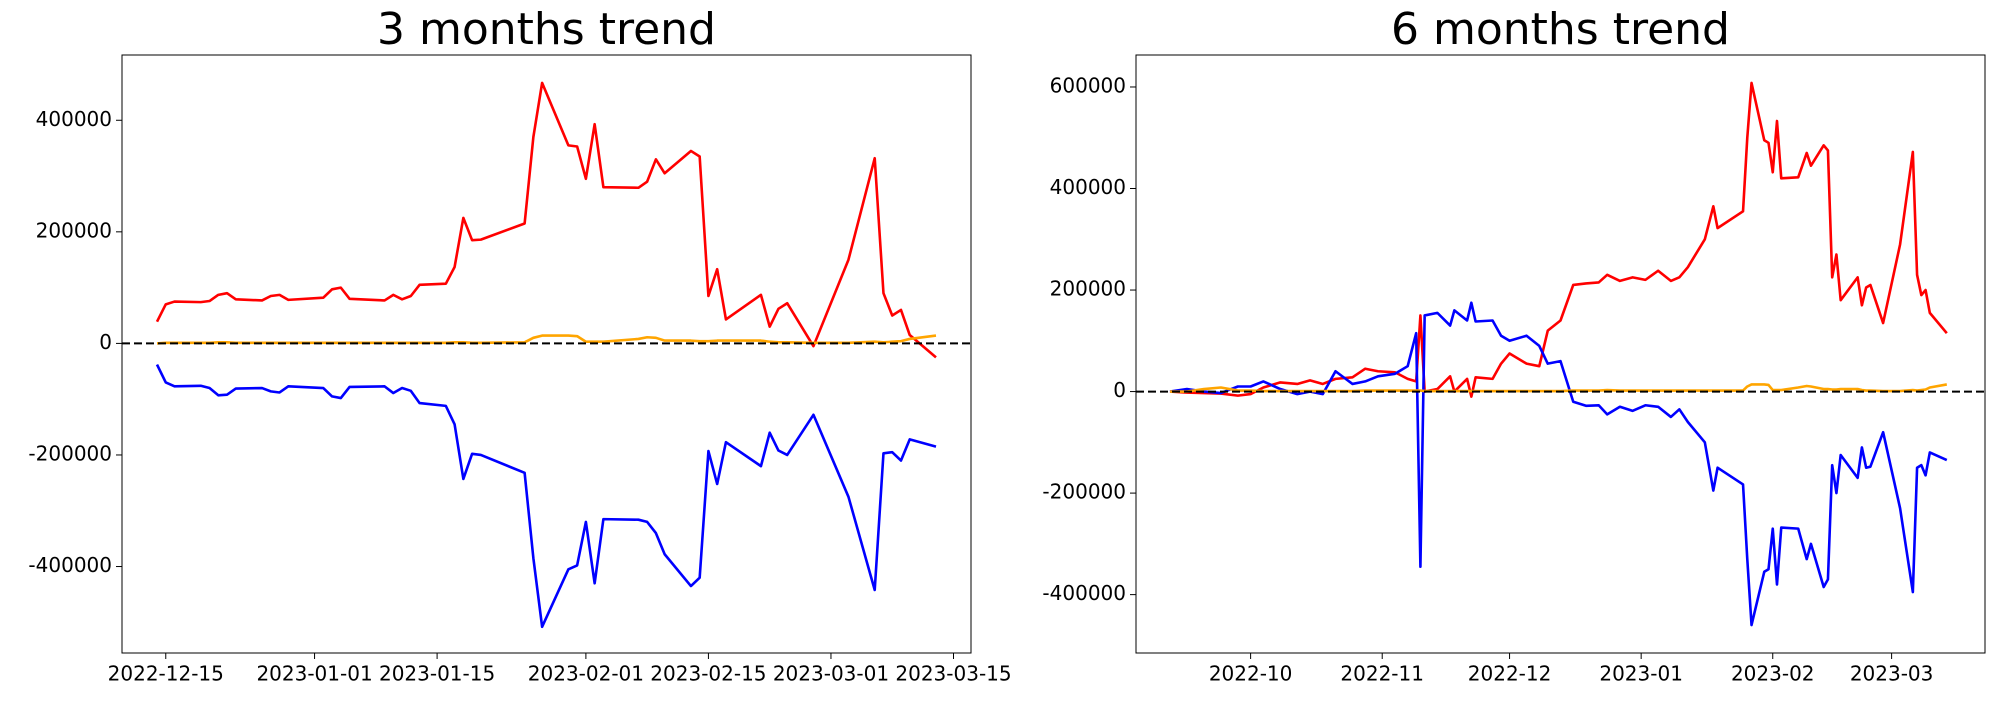  Describe the element at coordinates (437, 674) in the screenshot. I see `x-tick-label: 2023-01-15` at that location.